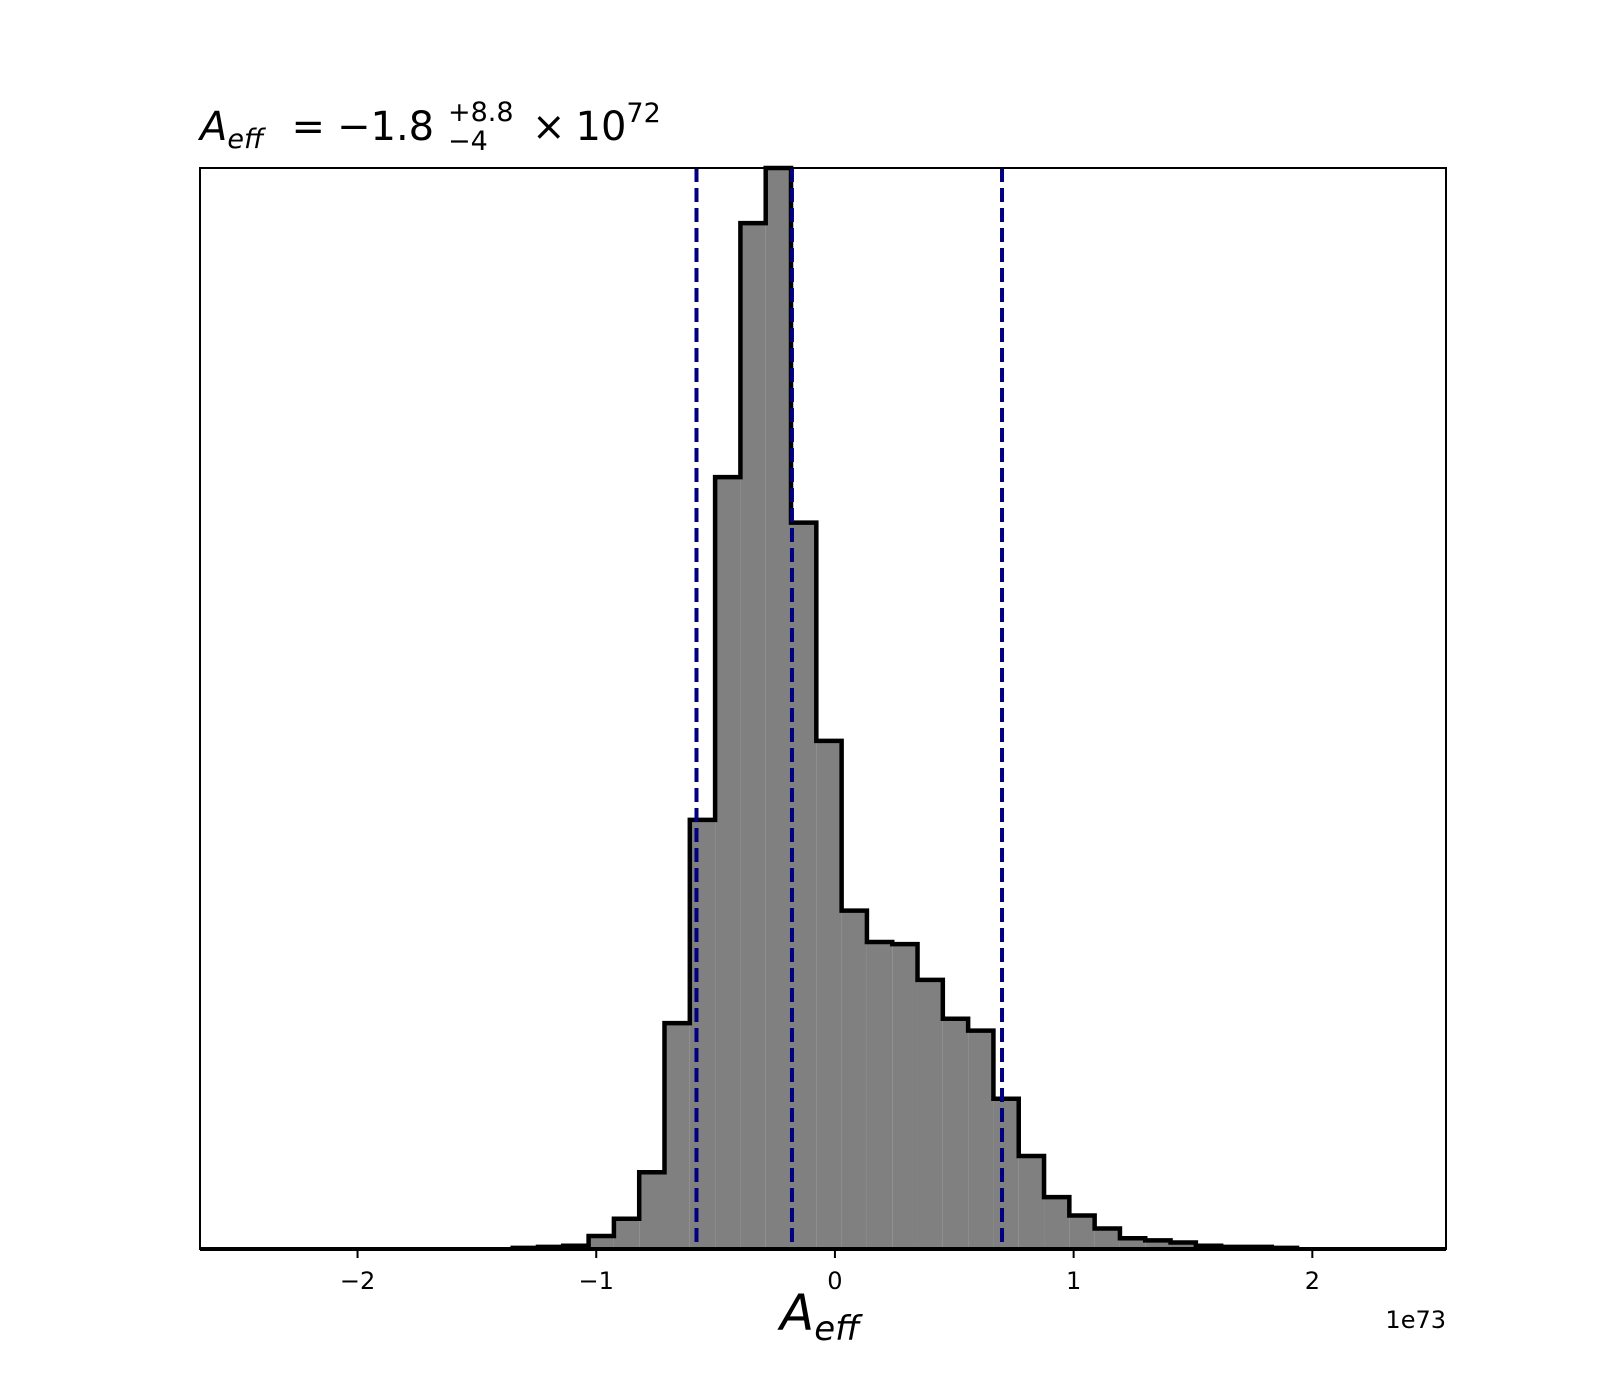 Image resolution: width=1600 pixels, height=1400 pixels. Describe the element at coordinates (212, 127) in the screenshot. I see `title-symbol: A` at that location.